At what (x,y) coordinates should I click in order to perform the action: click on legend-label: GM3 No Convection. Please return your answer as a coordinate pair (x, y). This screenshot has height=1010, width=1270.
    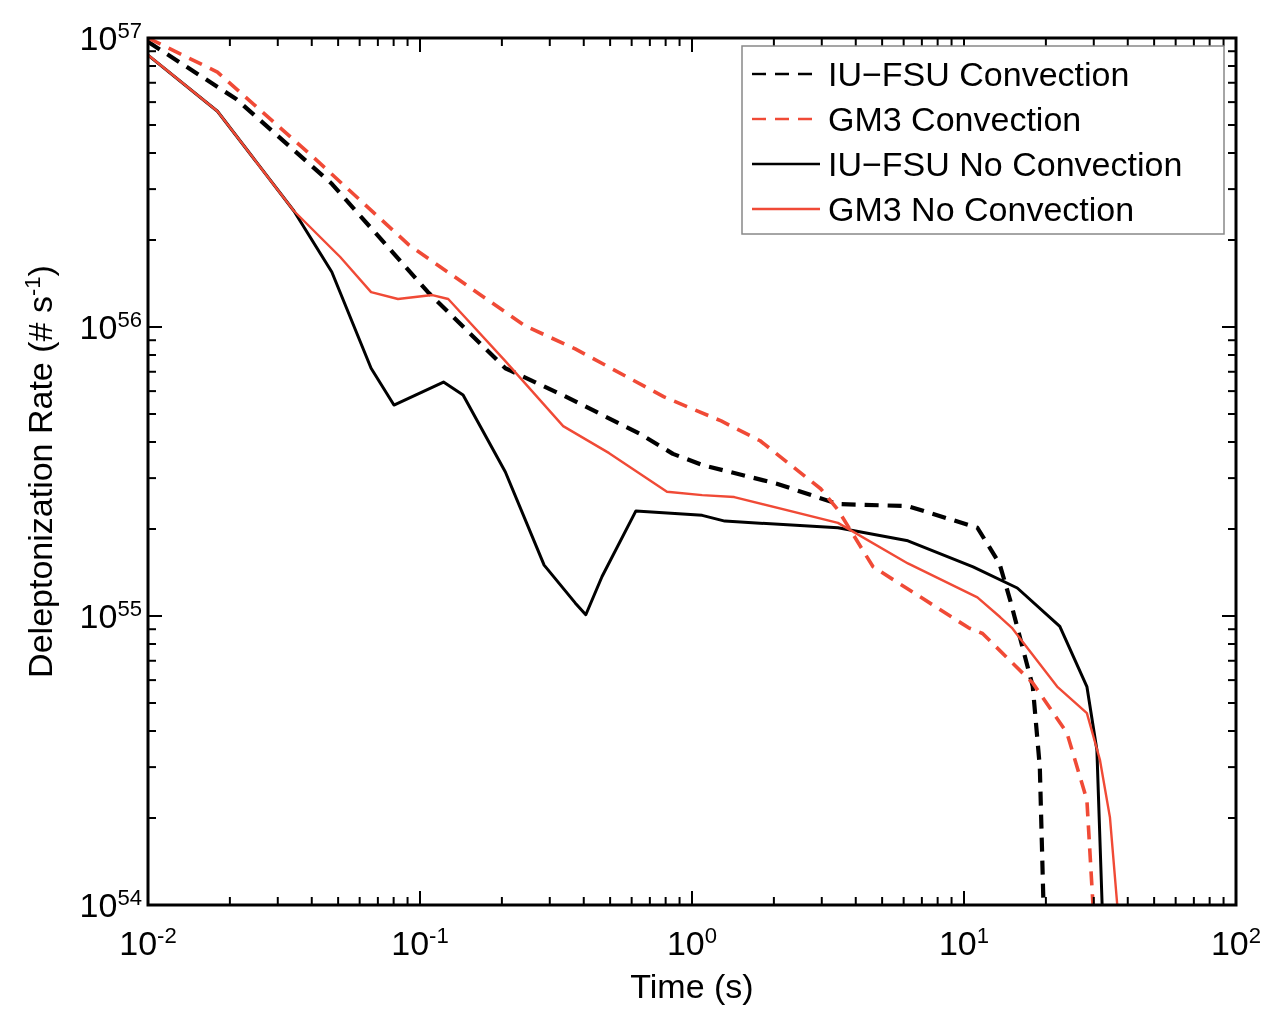
    Looking at the image, I should click on (981, 209).